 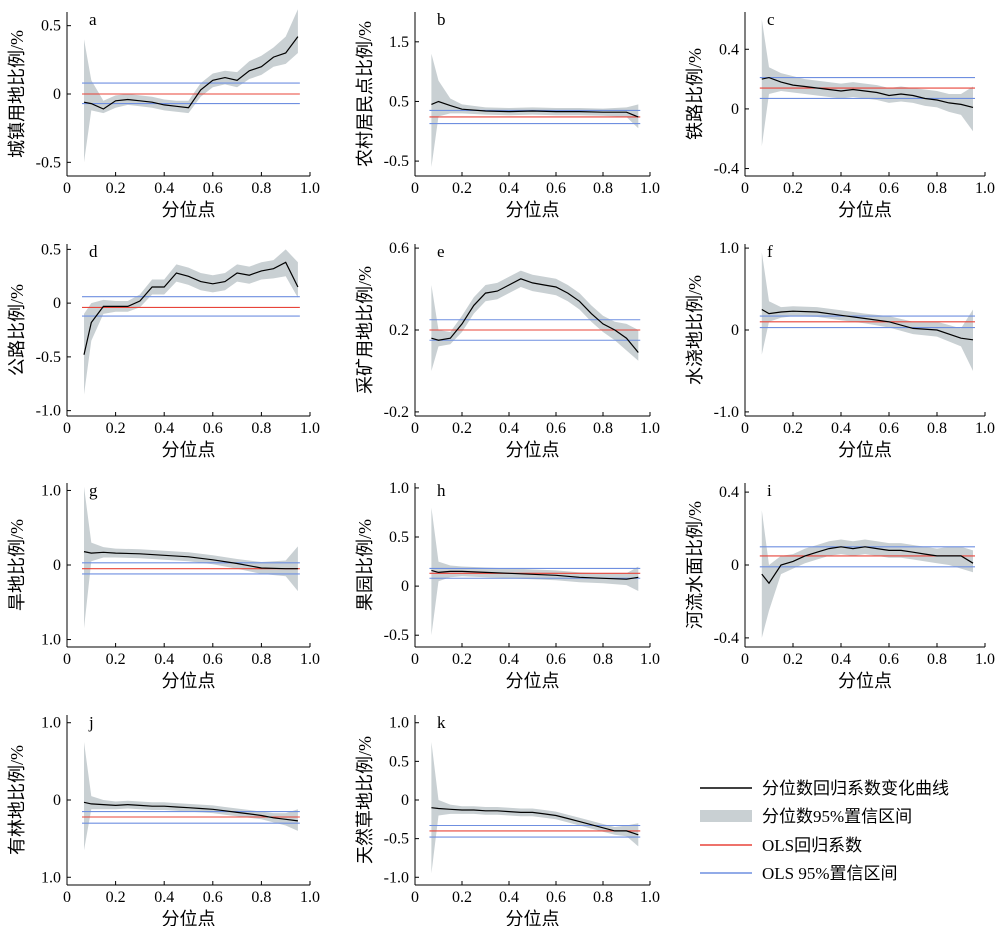 What do you see at coordinates (405, 800) in the screenshot?
I see `panel-k-y-tick-label: 0` at bounding box center [405, 800].